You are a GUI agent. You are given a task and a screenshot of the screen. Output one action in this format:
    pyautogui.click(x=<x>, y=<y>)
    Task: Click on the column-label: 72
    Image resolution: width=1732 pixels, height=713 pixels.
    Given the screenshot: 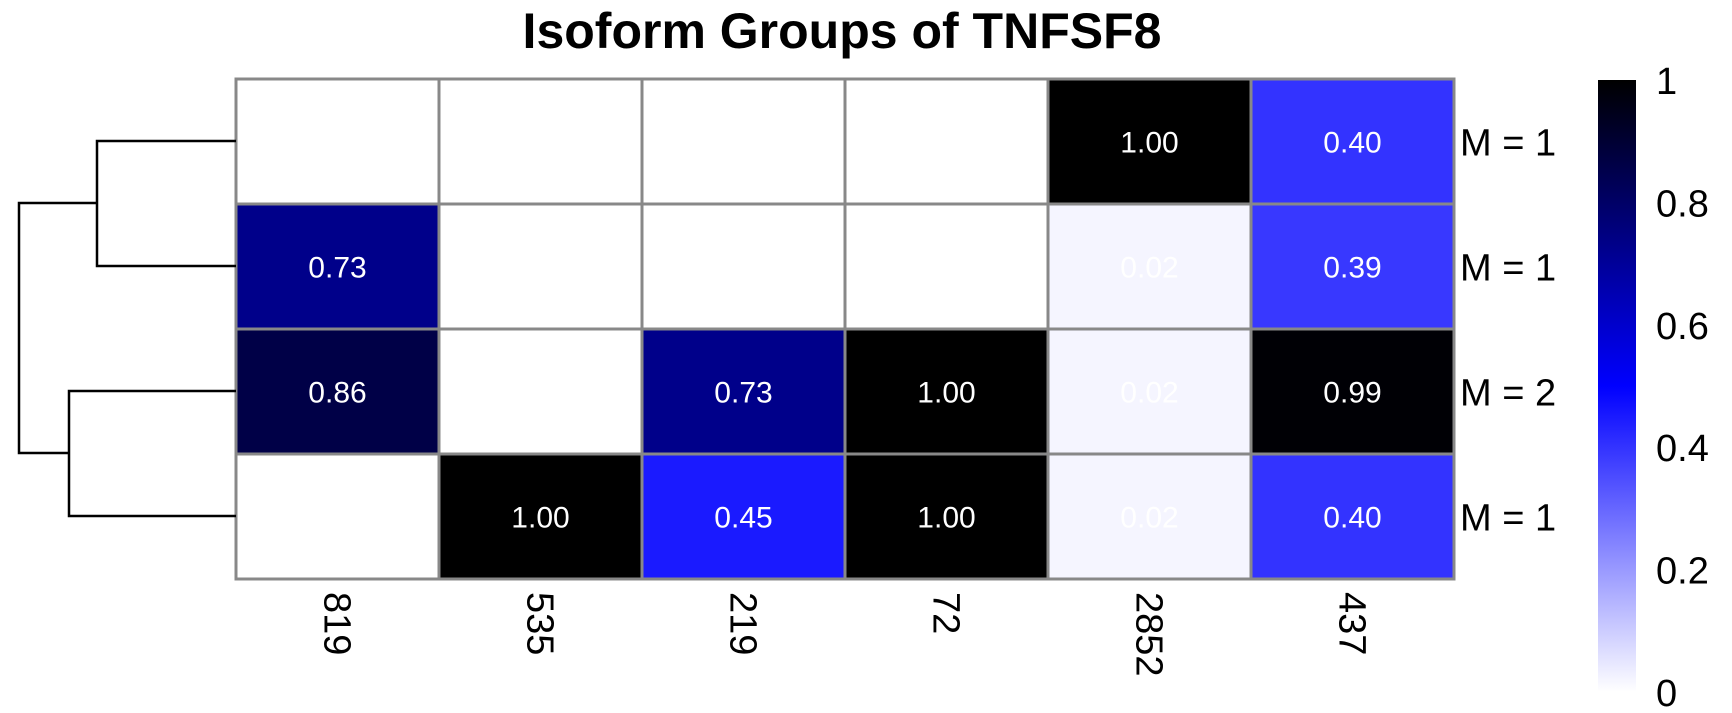 What is the action you would take?
    pyautogui.click(x=946, y=613)
    